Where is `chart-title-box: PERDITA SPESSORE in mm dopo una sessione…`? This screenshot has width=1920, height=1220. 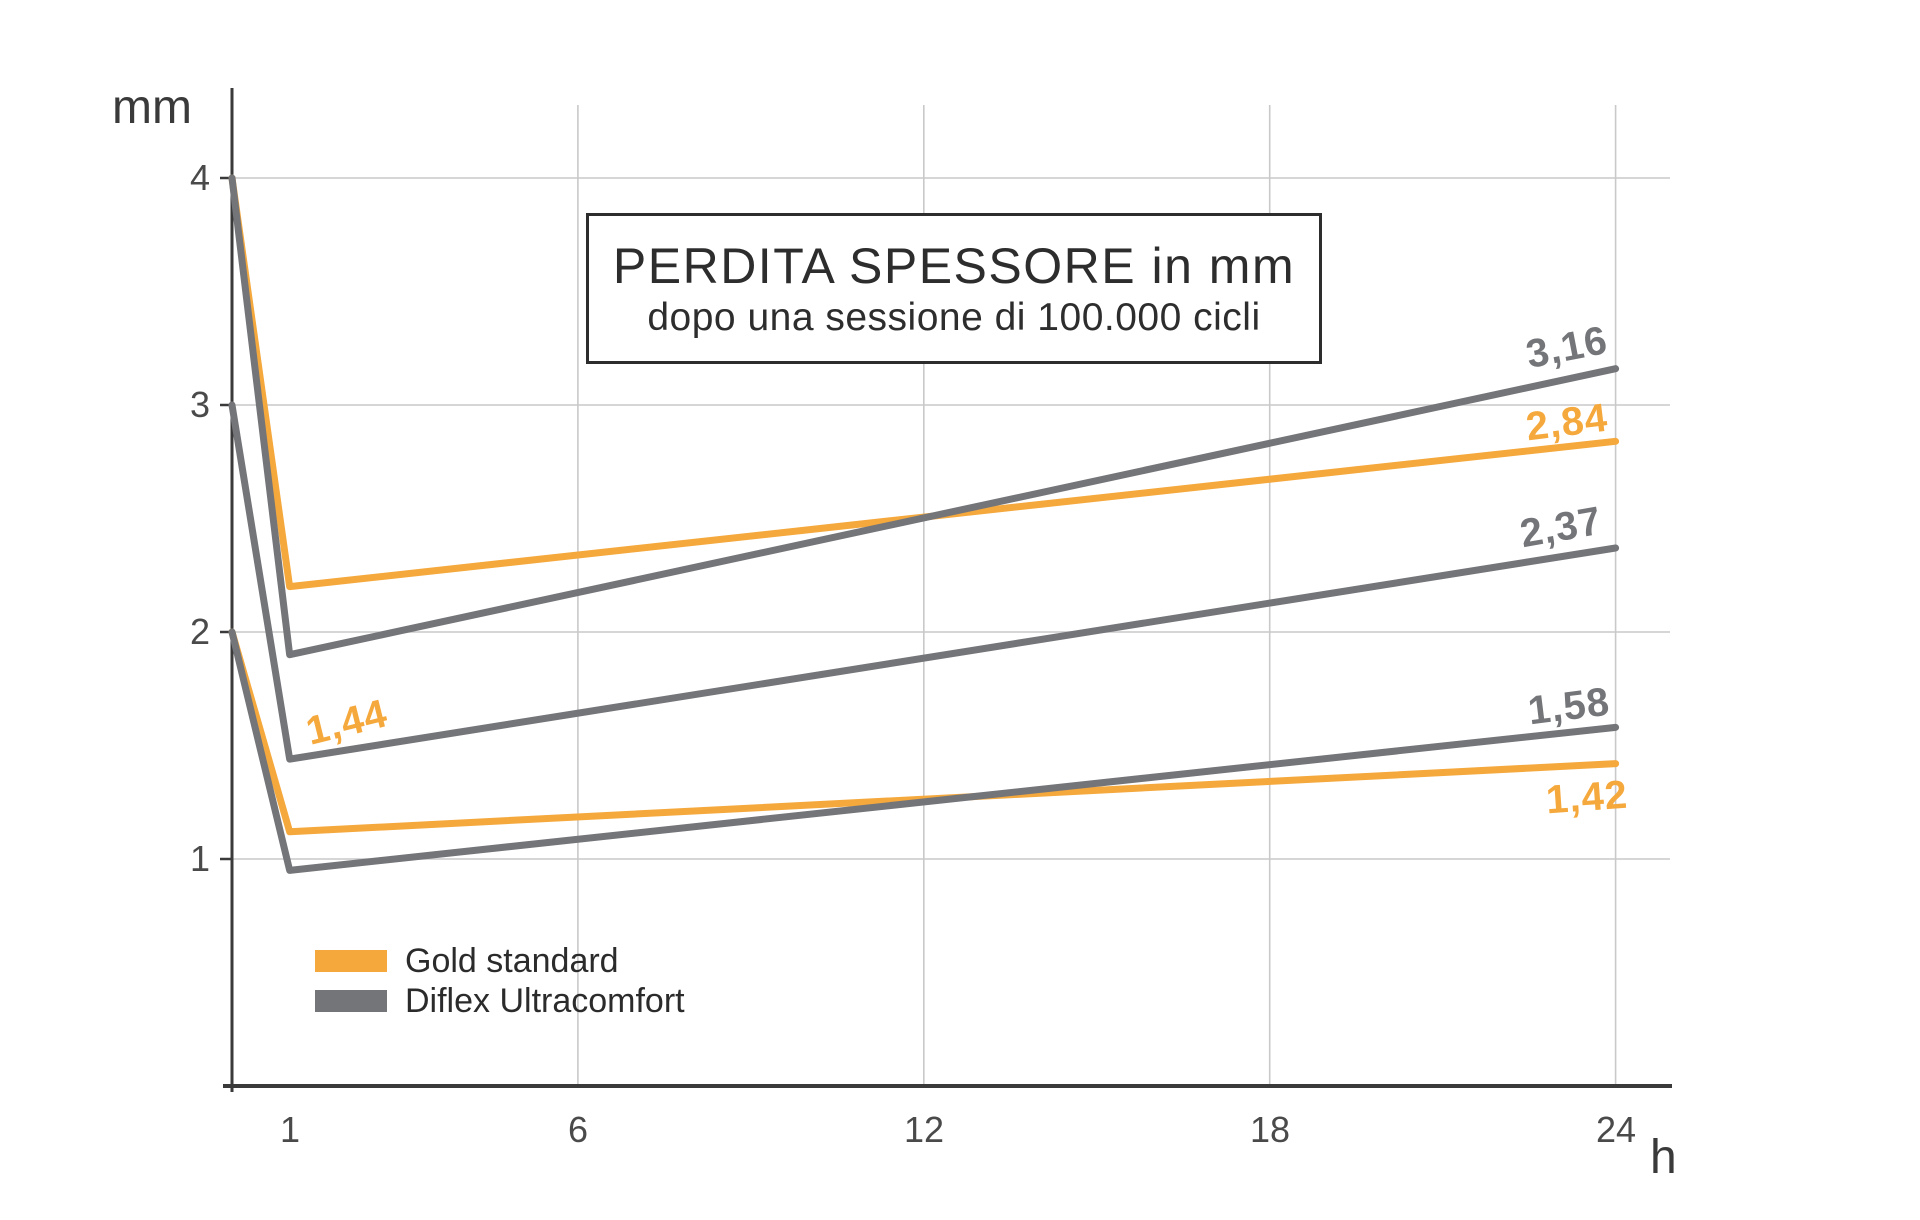
chart-title-box: PERDITA SPESSORE in mm dopo una sessione… is located at coordinates (954, 288).